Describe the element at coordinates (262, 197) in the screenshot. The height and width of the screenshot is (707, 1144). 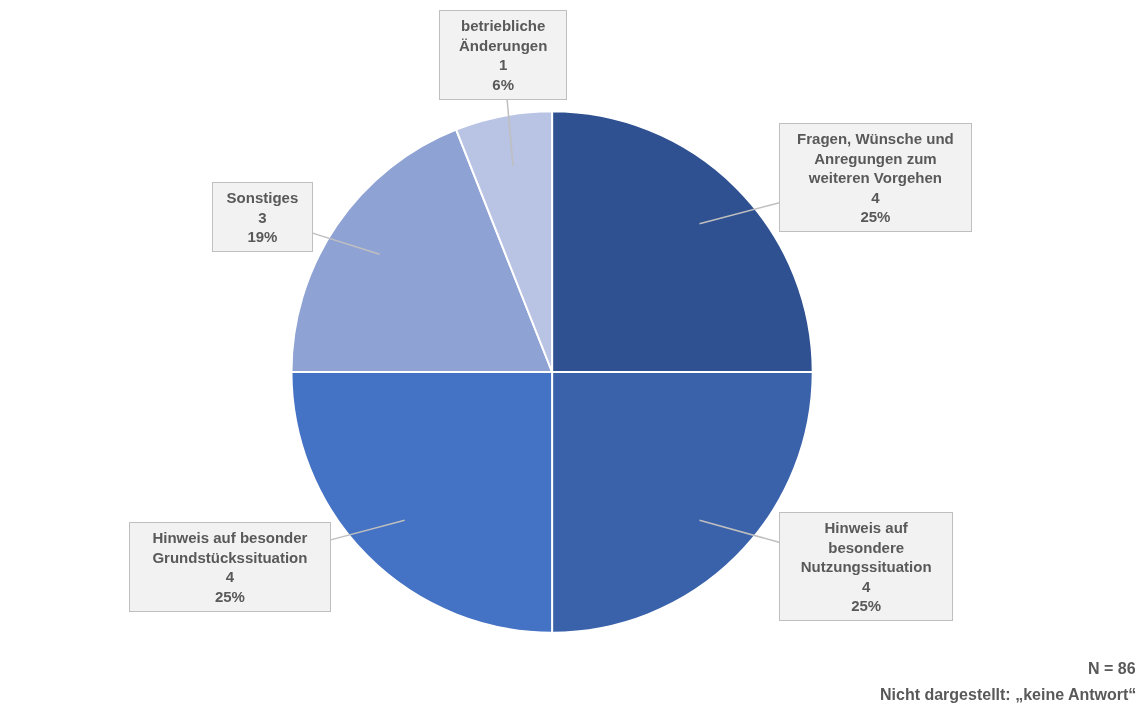
I see `slice-label: Sonstiges` at that location.